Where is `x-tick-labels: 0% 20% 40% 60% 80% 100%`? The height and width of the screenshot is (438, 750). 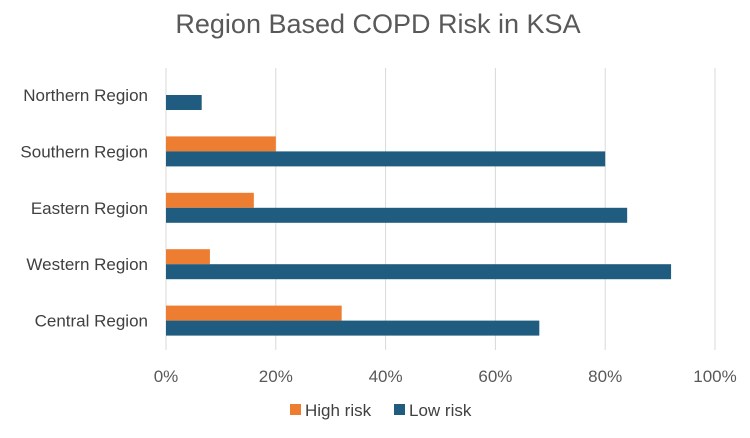 x-tick-labels: 0% 20% 40% 60% 80% 100% is located at coordinates (445, 376).